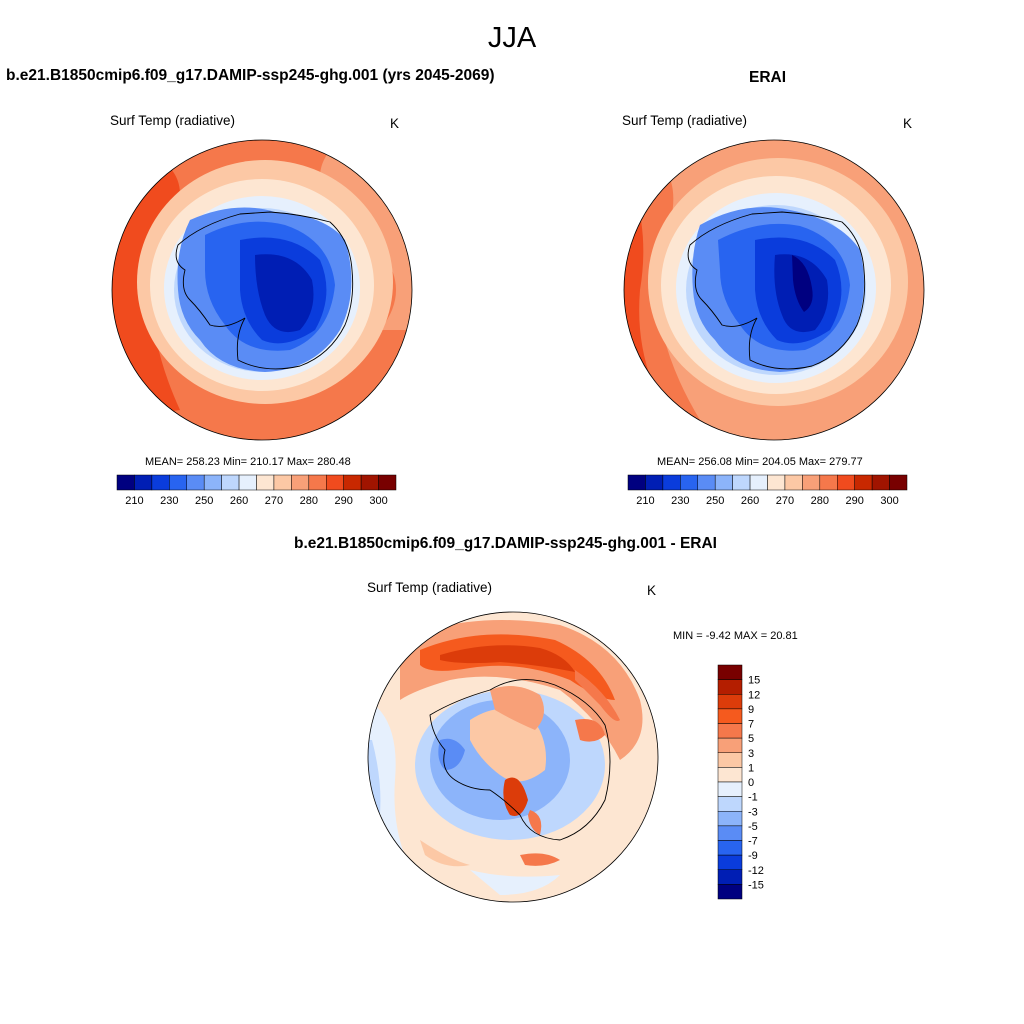 This screenshot has width=1024, height=1024. I want to click on colorbar-3: 15 12 9 7 5 3 1 0 -1 -3 -5 -7 -9 -12 -15, so click(740, 782).